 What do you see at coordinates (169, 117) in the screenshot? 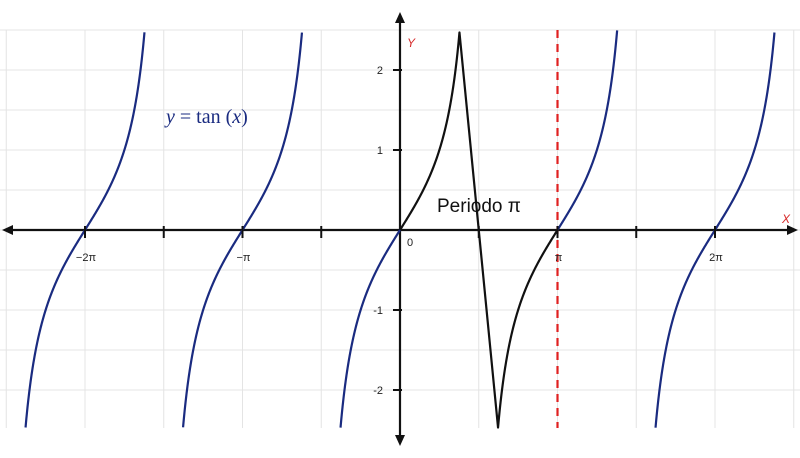
I see `function-label-y: y` at bounding box center [169, 117].